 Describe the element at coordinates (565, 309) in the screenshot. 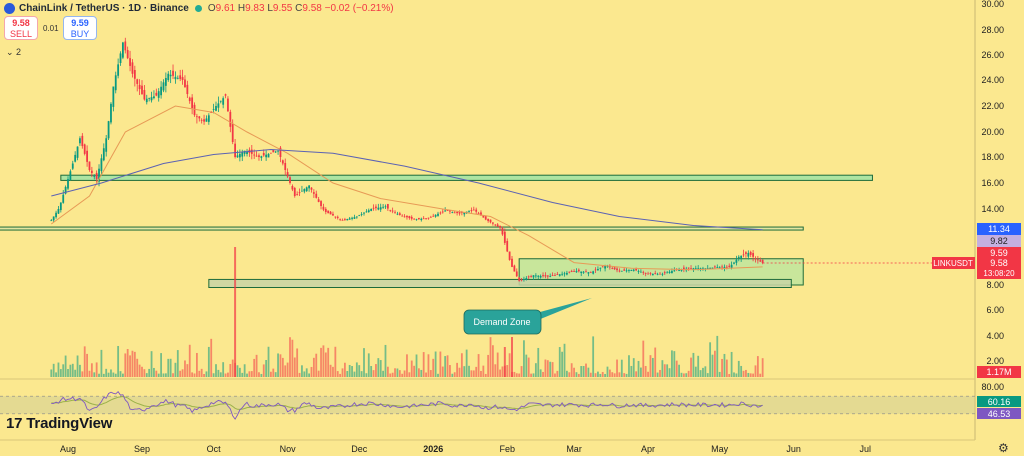

I see `annotation-pointer` at that location.